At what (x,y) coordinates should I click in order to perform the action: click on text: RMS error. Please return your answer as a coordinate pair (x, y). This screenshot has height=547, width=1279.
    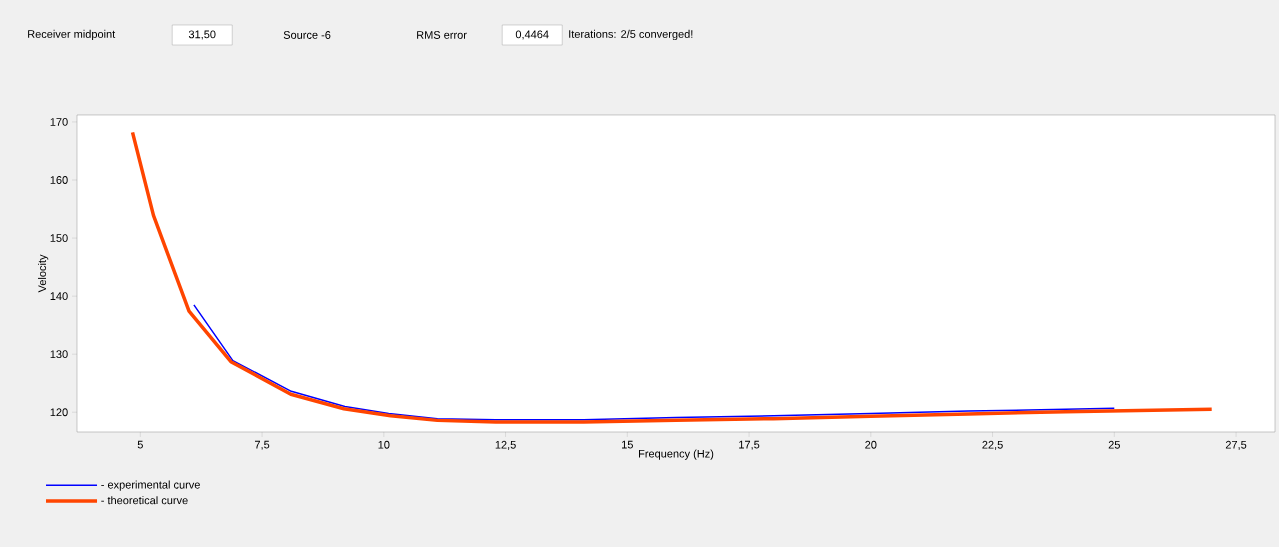
    Looking at the image, I should click on (442, 35).